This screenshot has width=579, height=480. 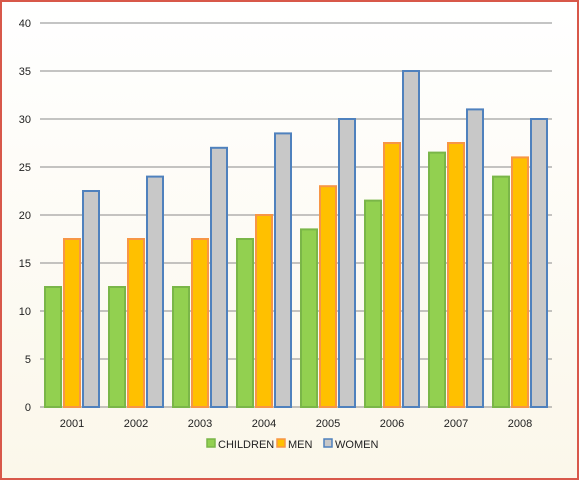 I want to click on bar-children-2001, so click(x=53, y=347).